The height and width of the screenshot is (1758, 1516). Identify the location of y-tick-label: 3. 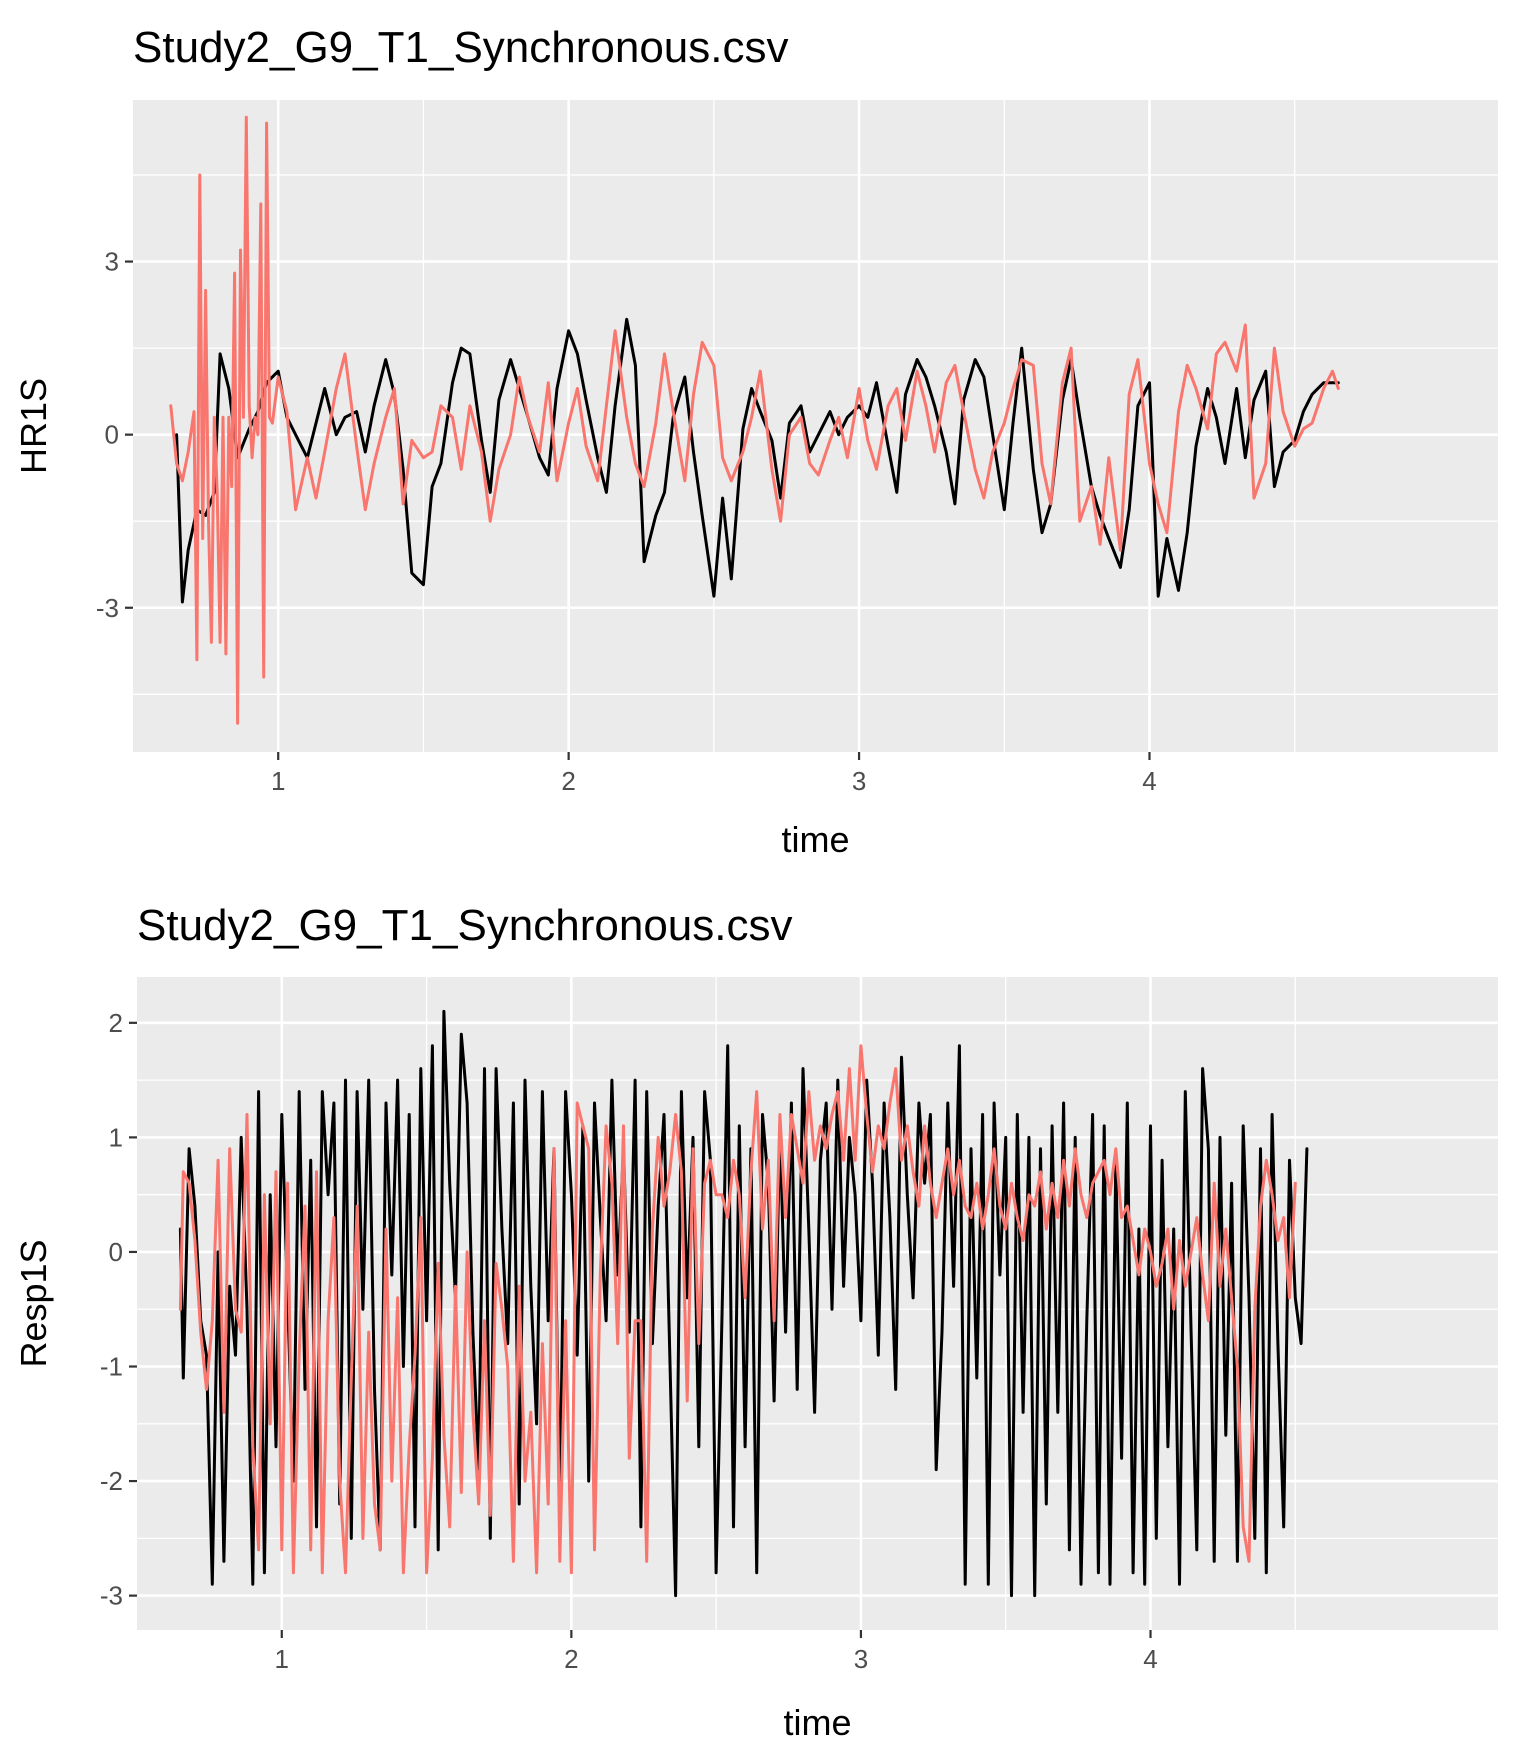
(112, 262).